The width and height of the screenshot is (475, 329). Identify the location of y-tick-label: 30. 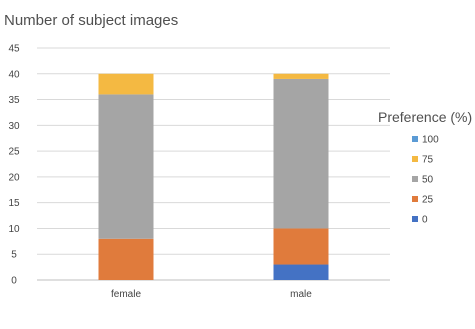
(14, 126).